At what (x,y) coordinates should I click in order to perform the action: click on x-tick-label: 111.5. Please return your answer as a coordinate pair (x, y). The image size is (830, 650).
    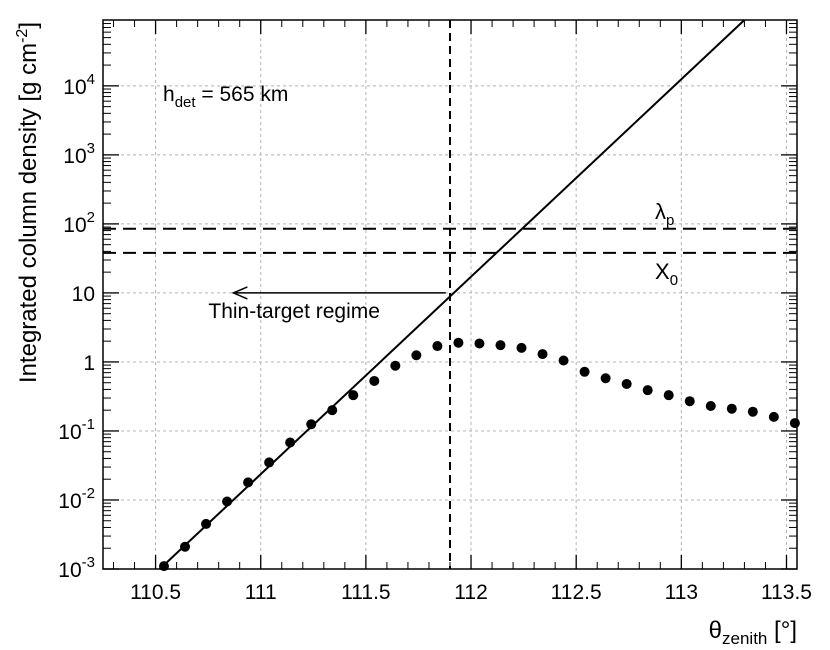
    Looking at the image, I should click on (365, 592).